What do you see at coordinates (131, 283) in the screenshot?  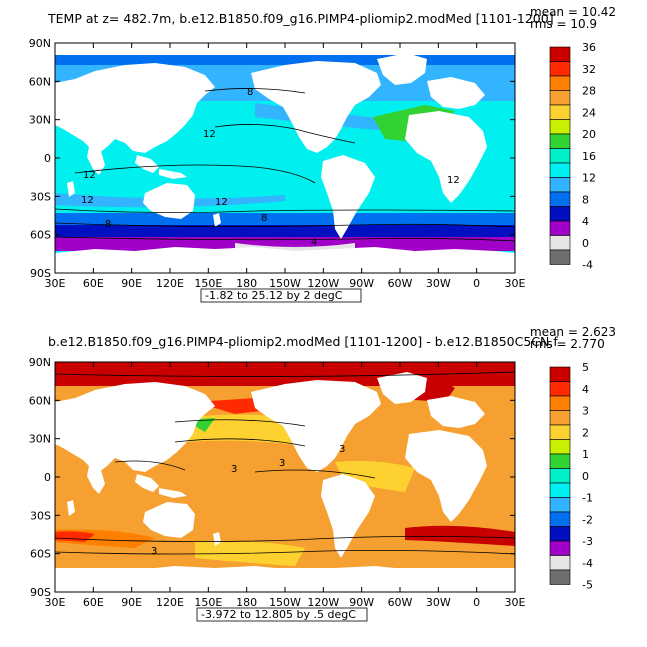 I see `lon-tick-label: 90E` at bounding box center [131, 283].